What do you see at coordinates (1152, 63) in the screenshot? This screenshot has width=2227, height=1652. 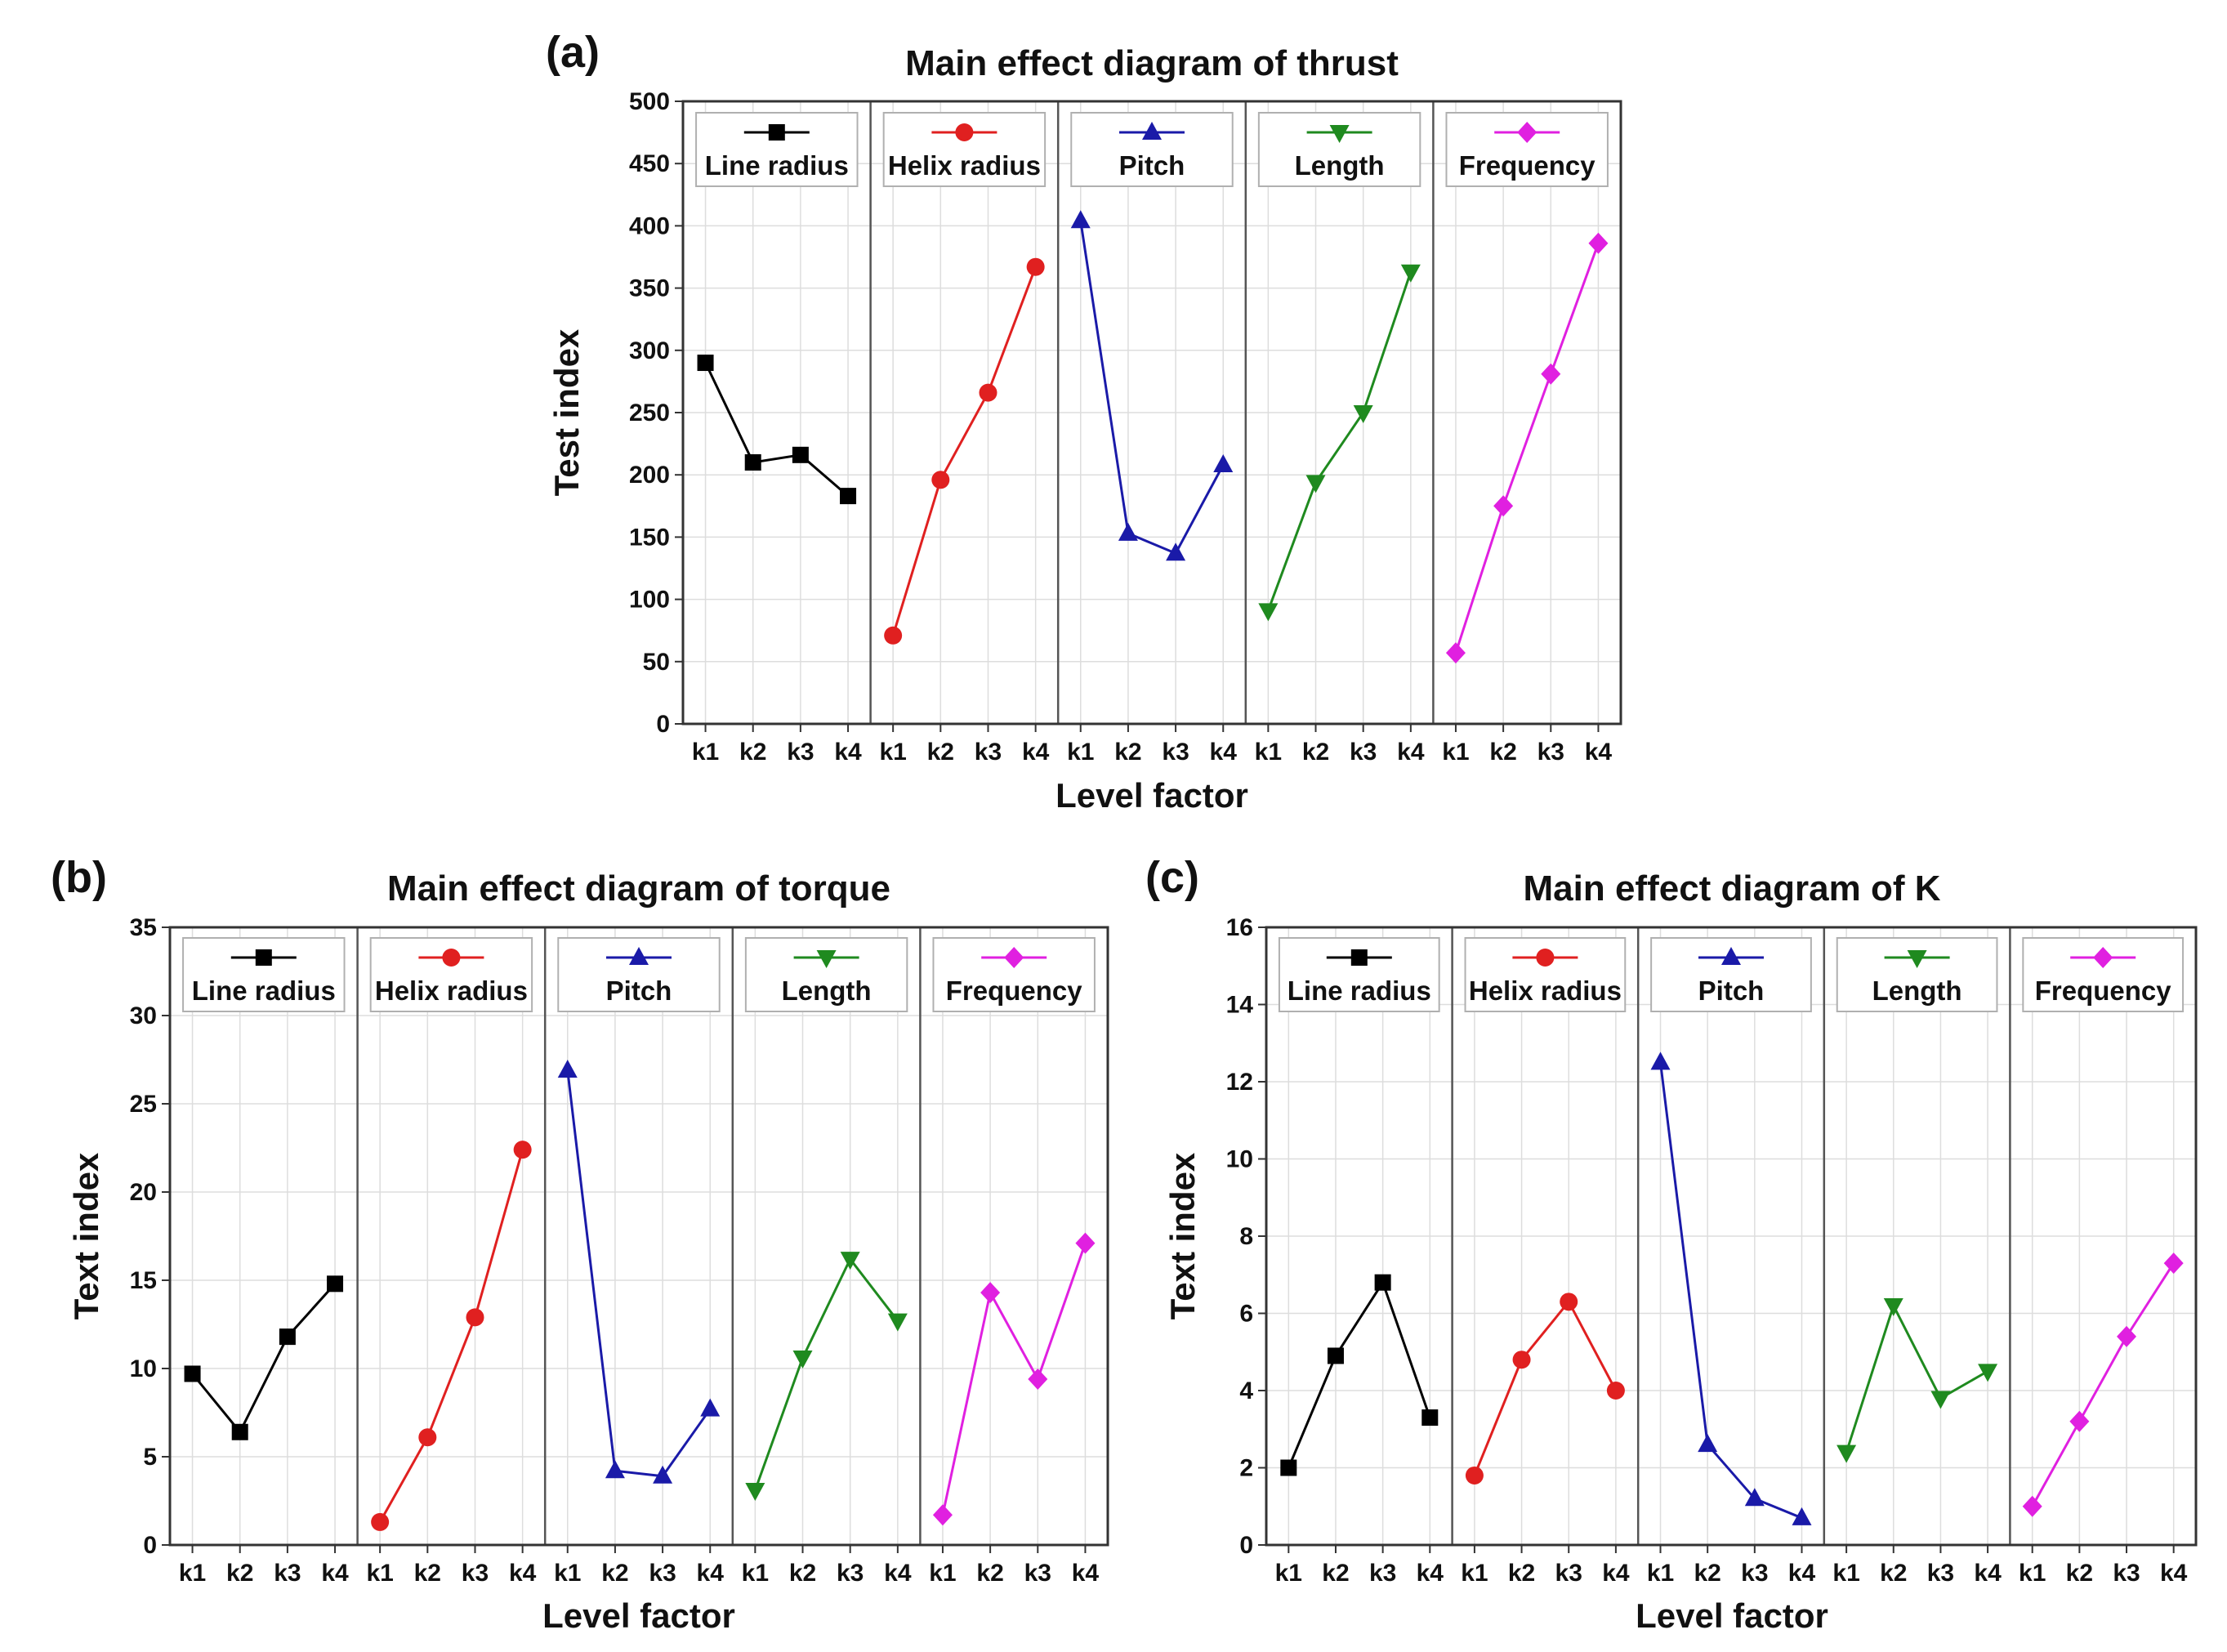 I see `chart-title: Main effect diagram of thrust` at bounding box center [1152, 63].